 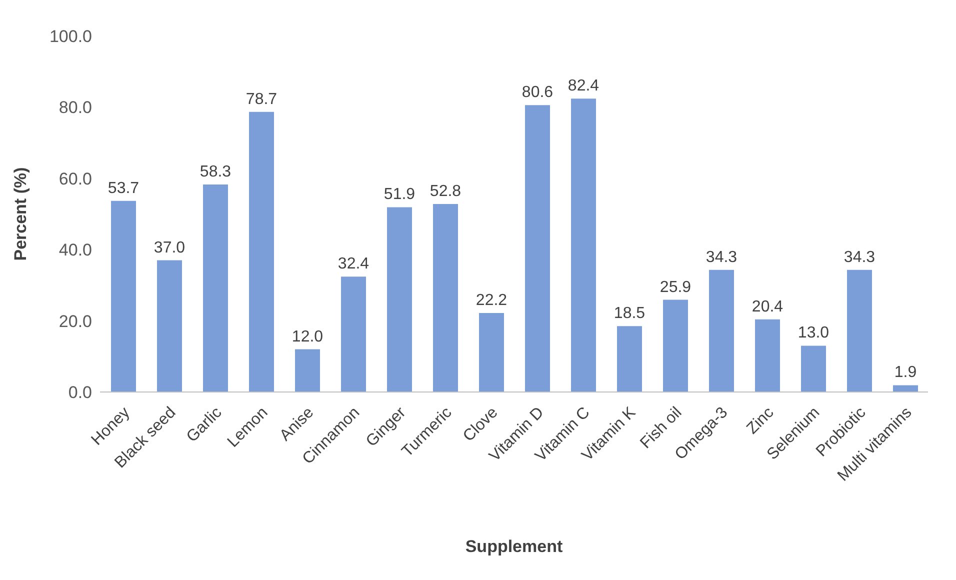 What do you see at coordinates (768, 307) in the screenshot?
I see `data-label: 20.4` at bounding box center [768, 307].